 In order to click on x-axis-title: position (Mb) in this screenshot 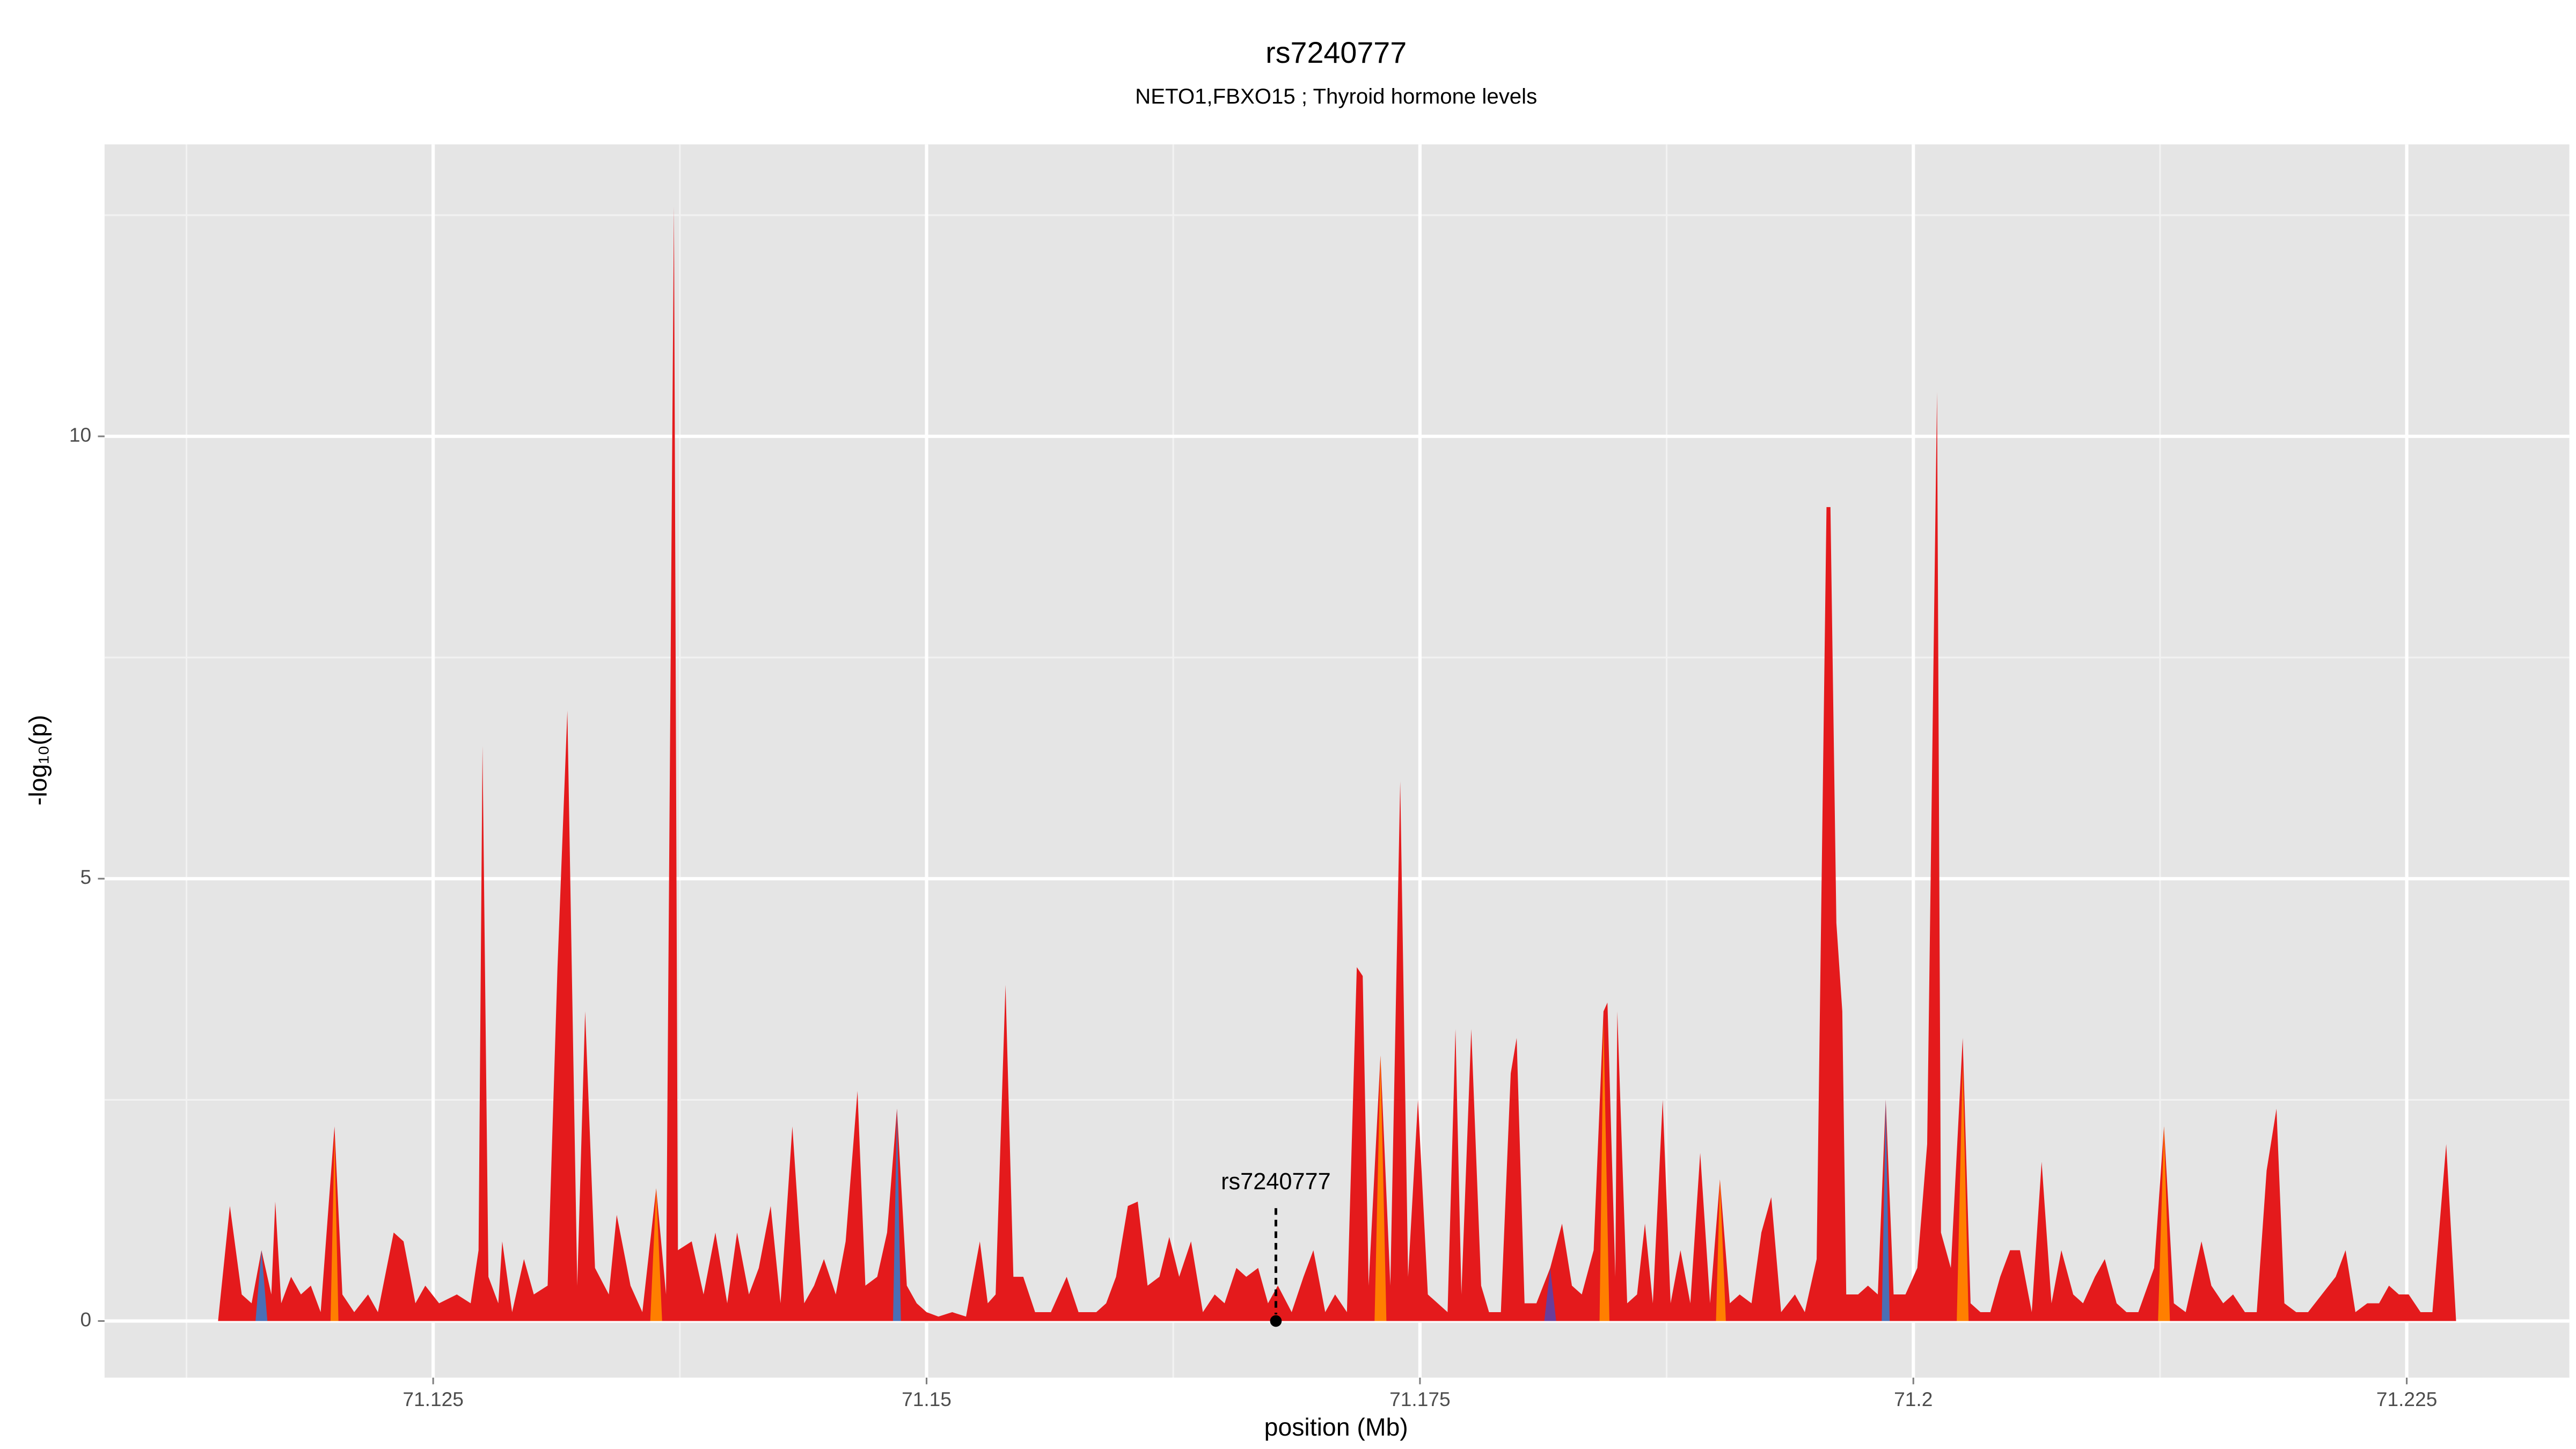, I will do `click(1336, 1427)`.